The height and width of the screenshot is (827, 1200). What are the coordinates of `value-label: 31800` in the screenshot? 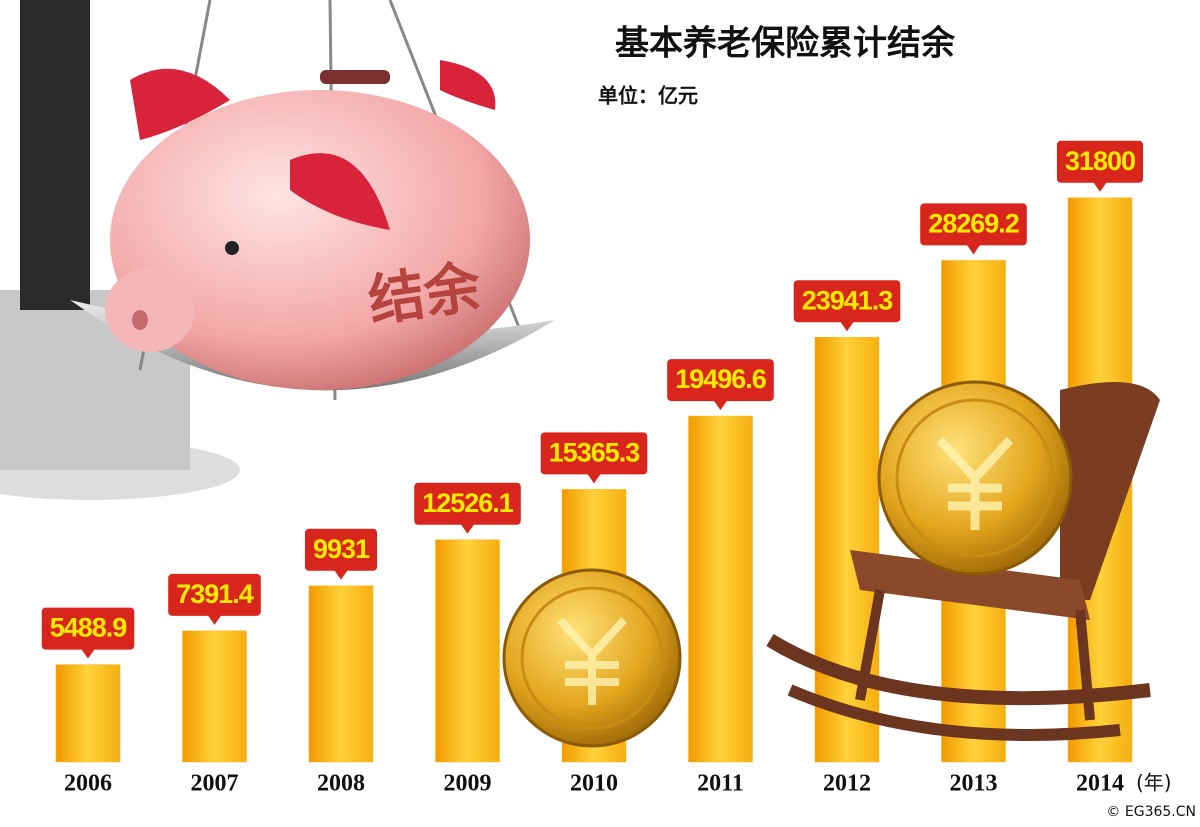 It's located at (1100, 161).